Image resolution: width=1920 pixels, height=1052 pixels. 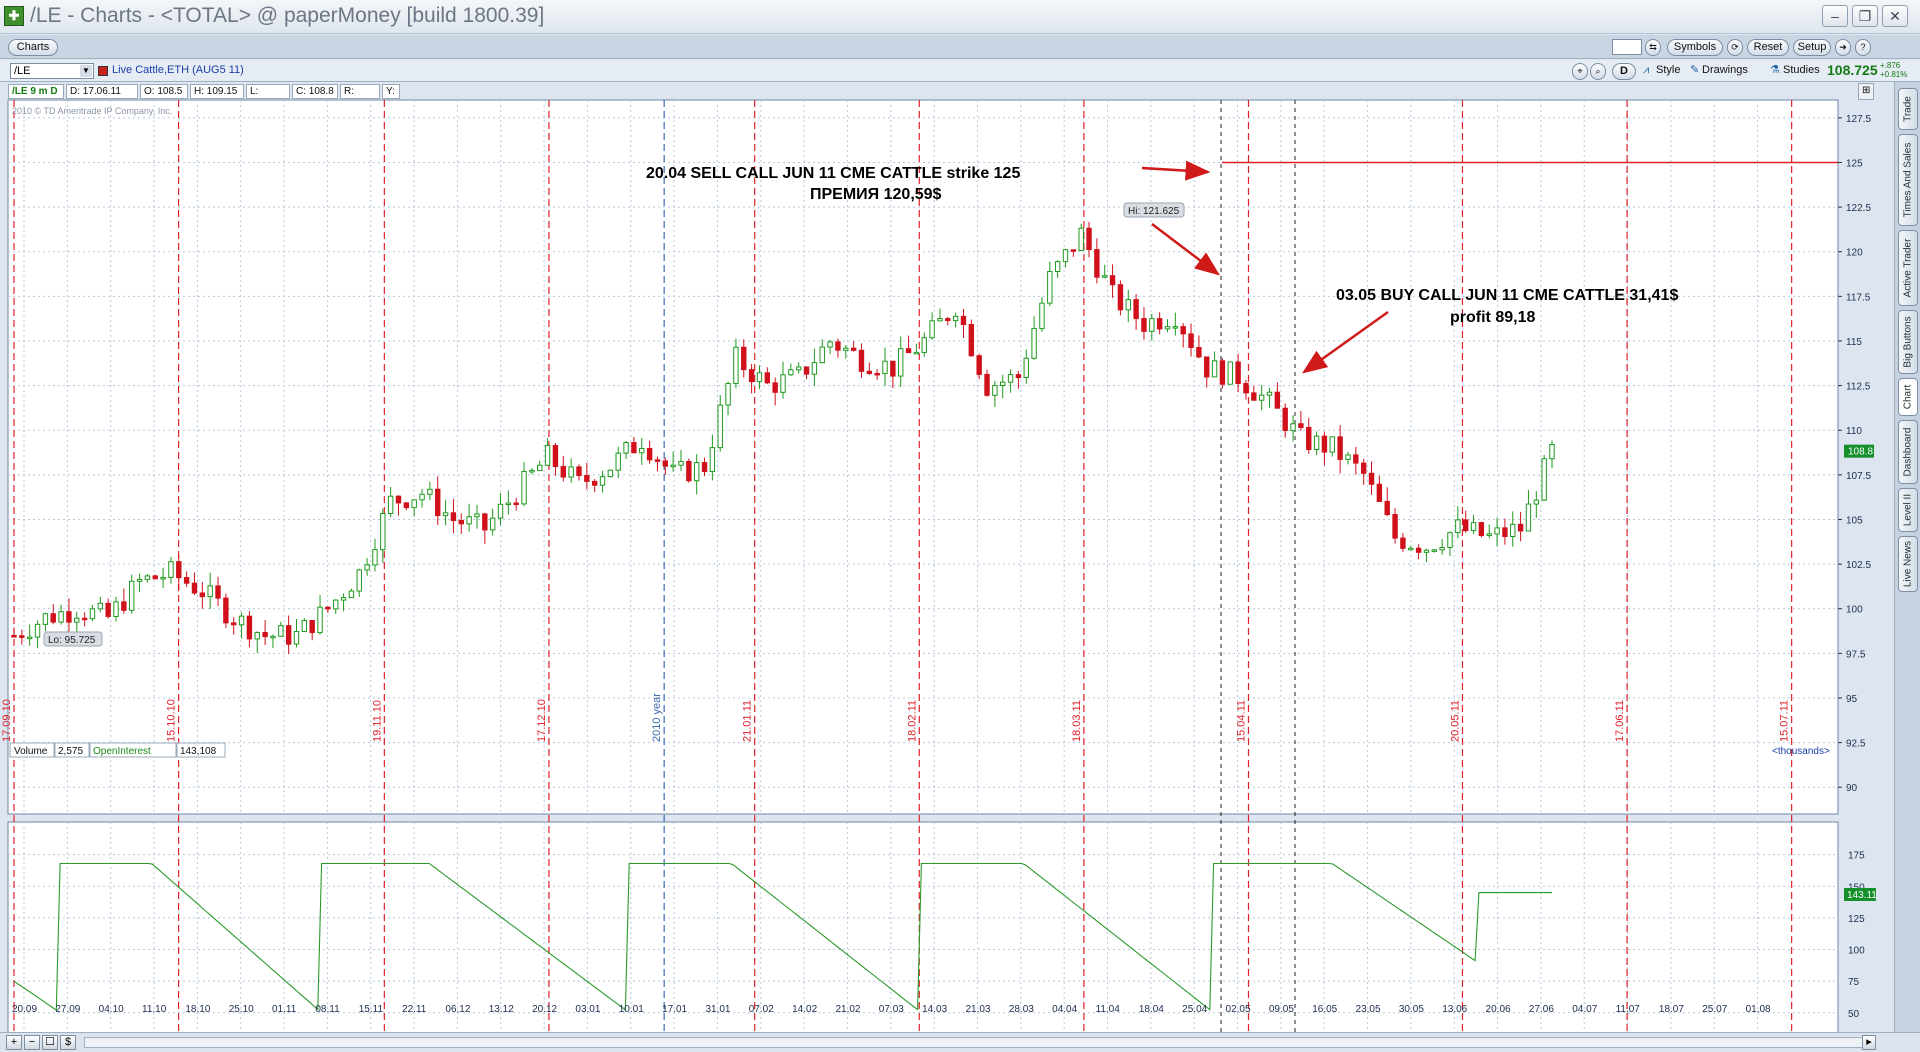 What do you see at coordinates (544, 1009) in the screenshot?
I see `date-tick-label: 20.12` at bounding box center [544, 1009].